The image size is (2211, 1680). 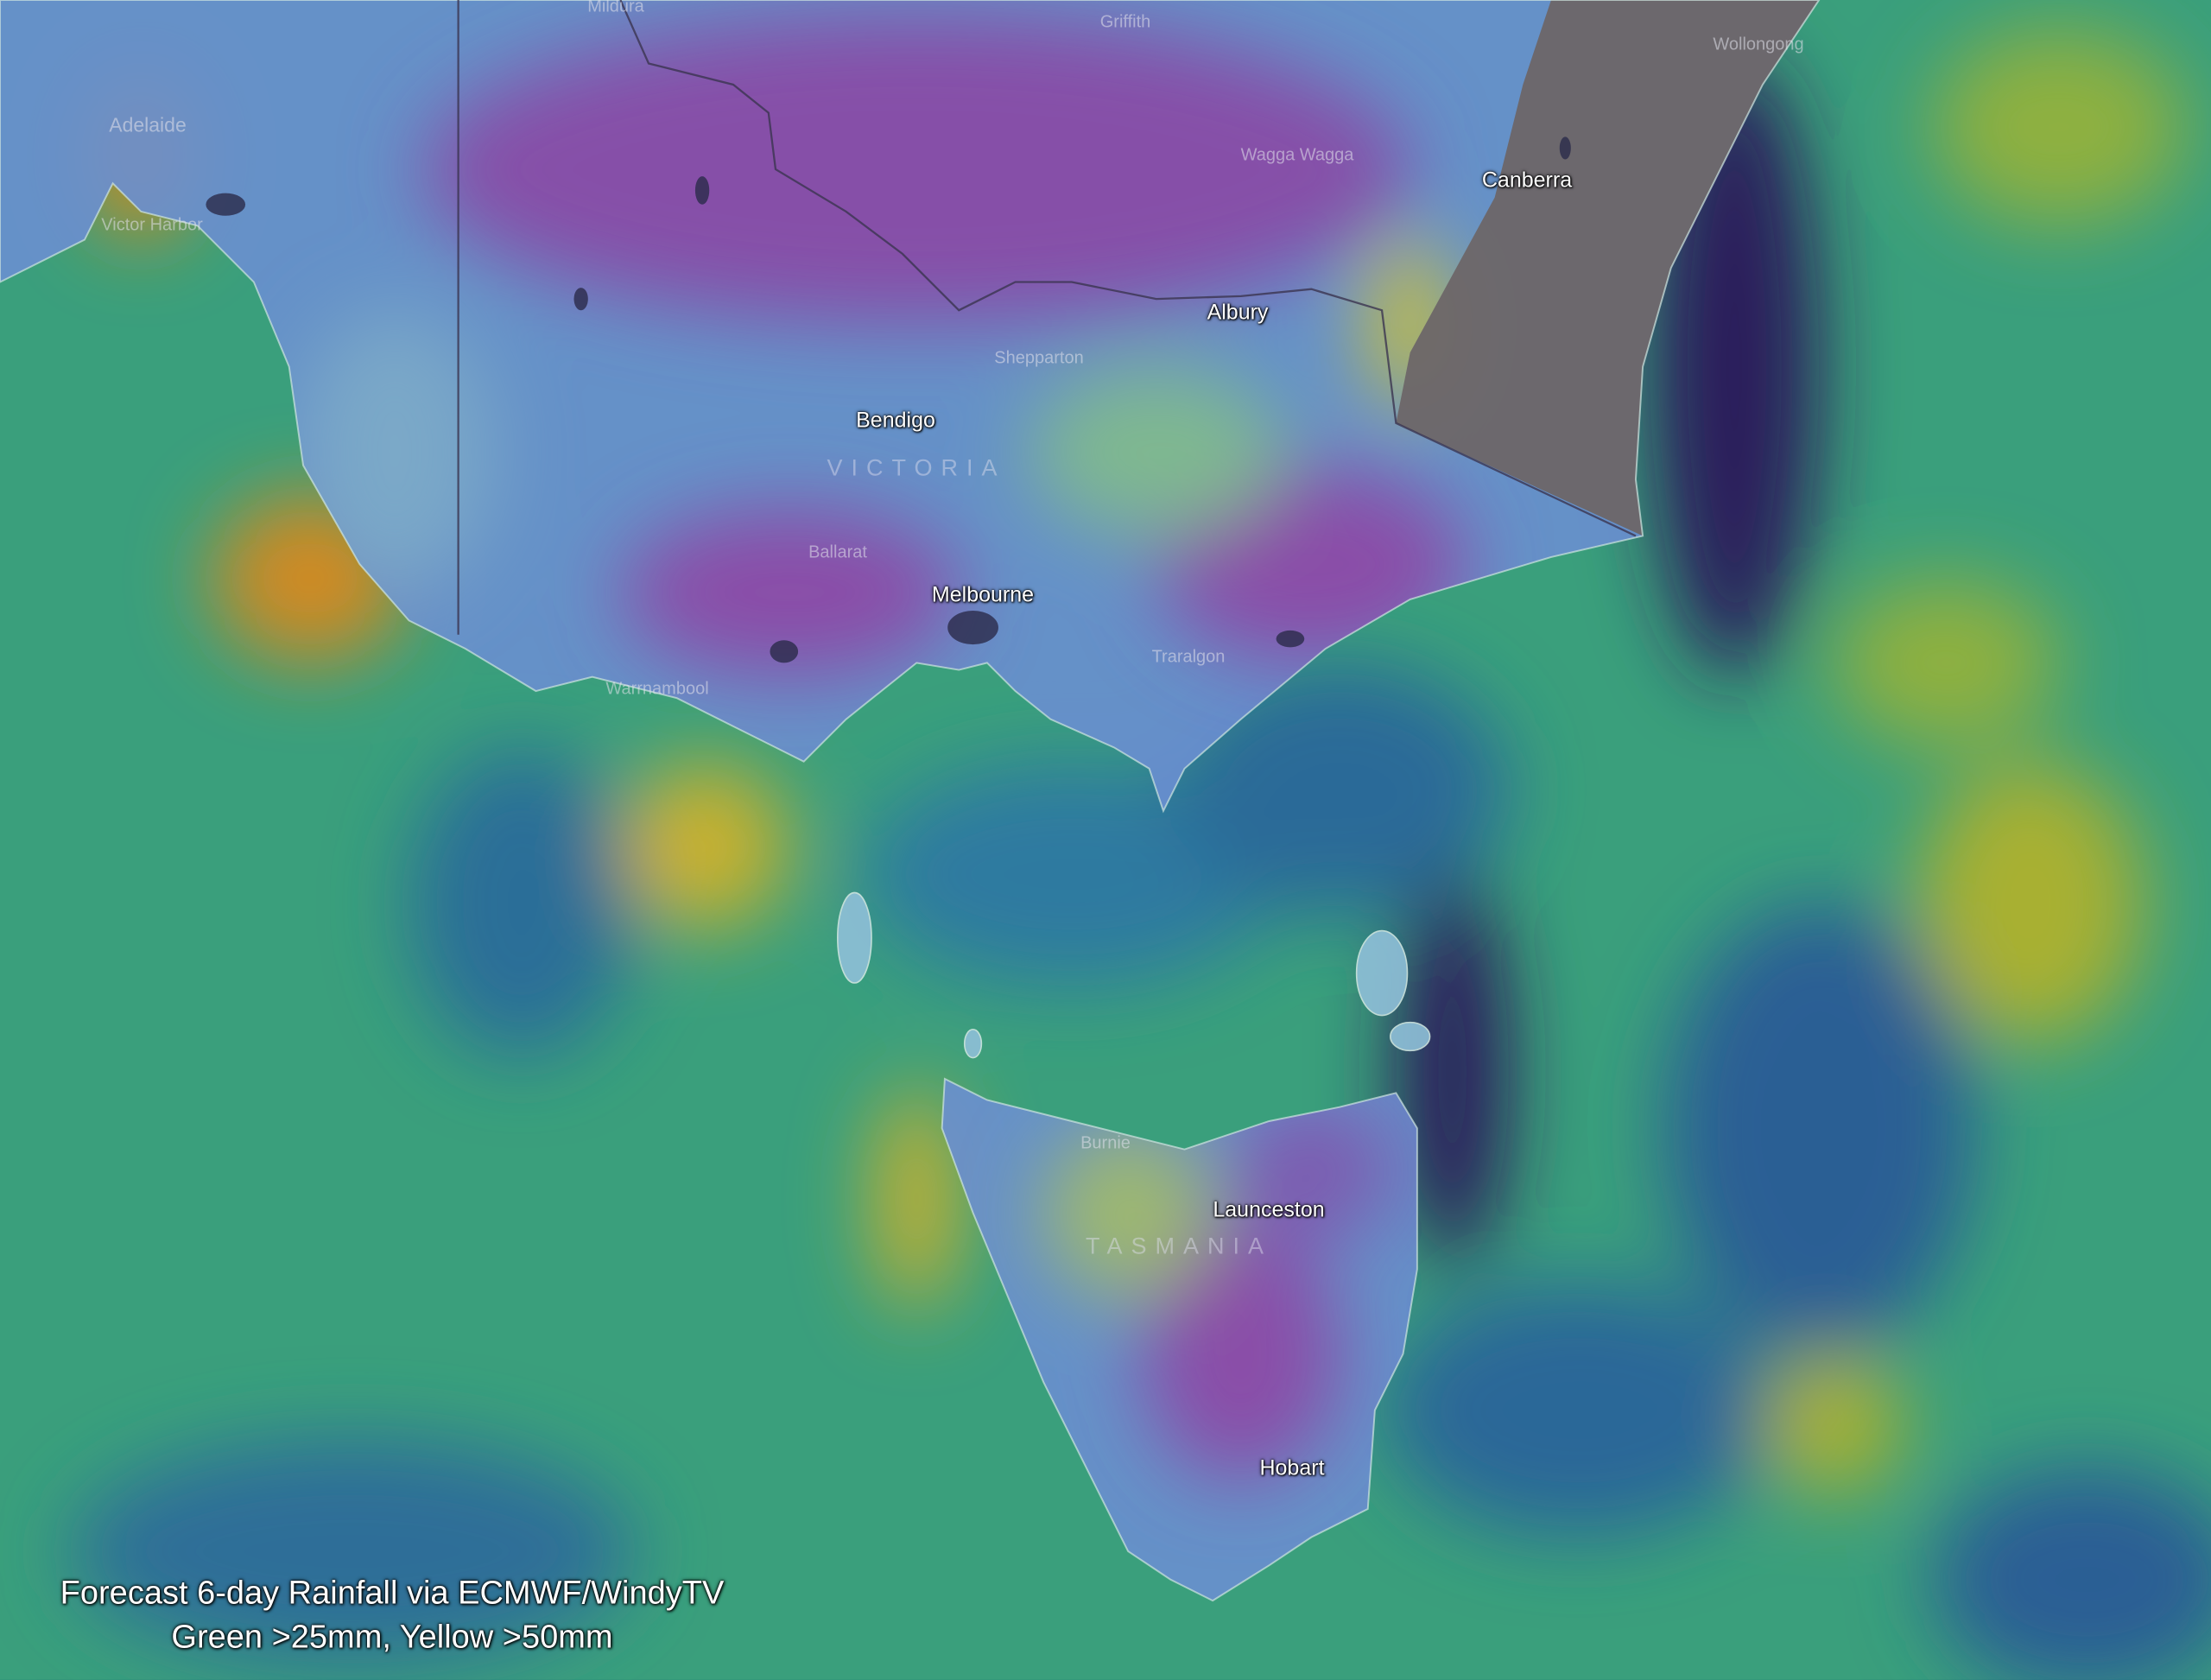 What do you see at coordinates (392, 1638) in the screenshot?
I see `caption-line: Green >25mm, Yellow >50mm` at bounding box center [392, 1638].